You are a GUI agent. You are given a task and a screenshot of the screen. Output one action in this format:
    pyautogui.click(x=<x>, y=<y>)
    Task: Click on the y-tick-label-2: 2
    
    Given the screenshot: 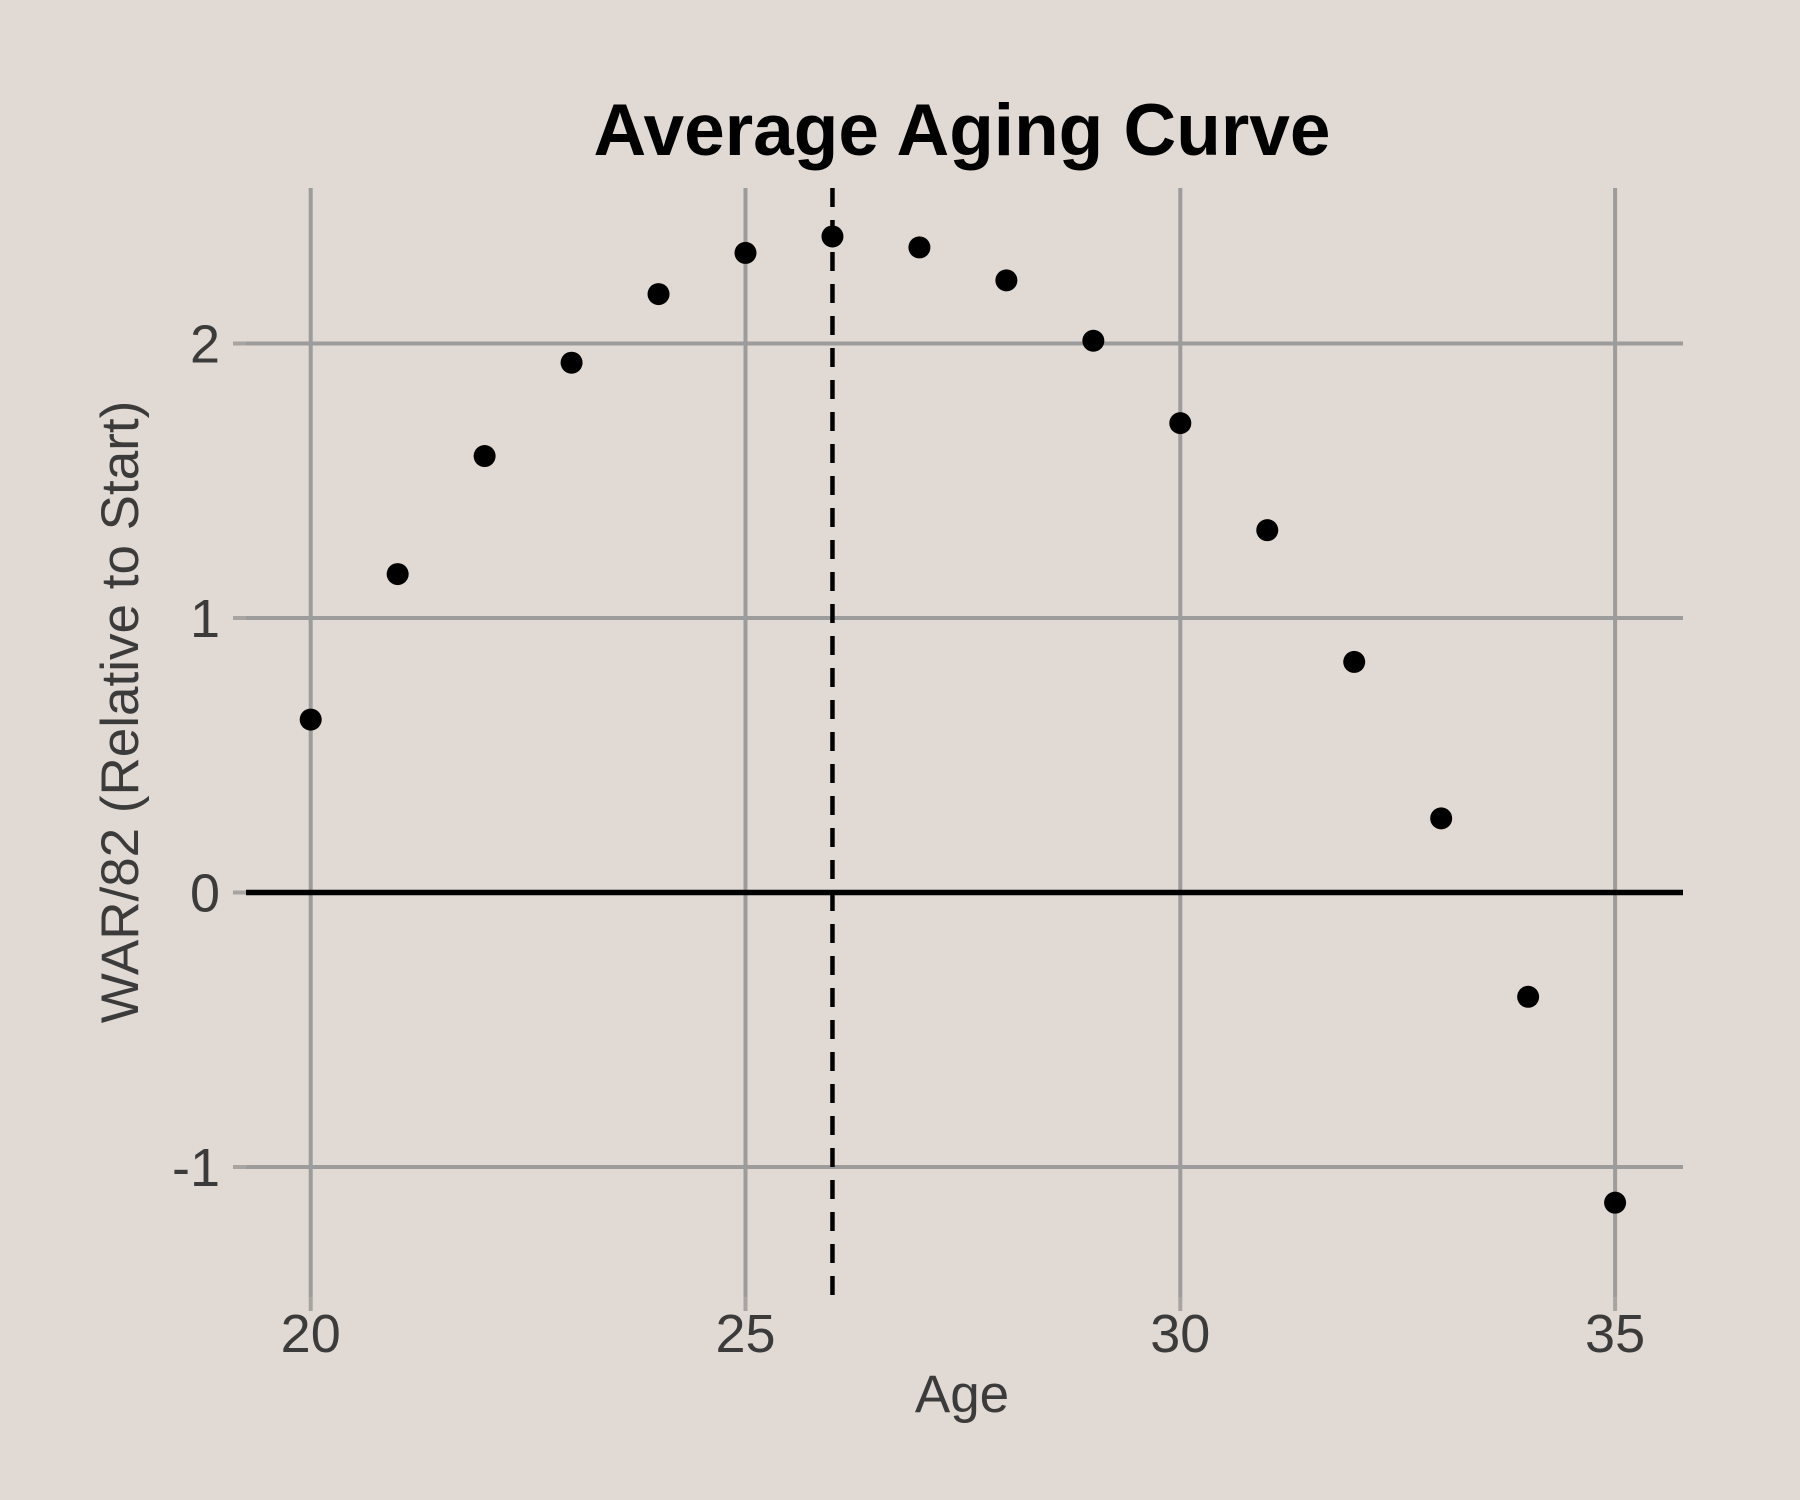 What is the action you would take?
    pyautogui.click(x=205, y=345)
    